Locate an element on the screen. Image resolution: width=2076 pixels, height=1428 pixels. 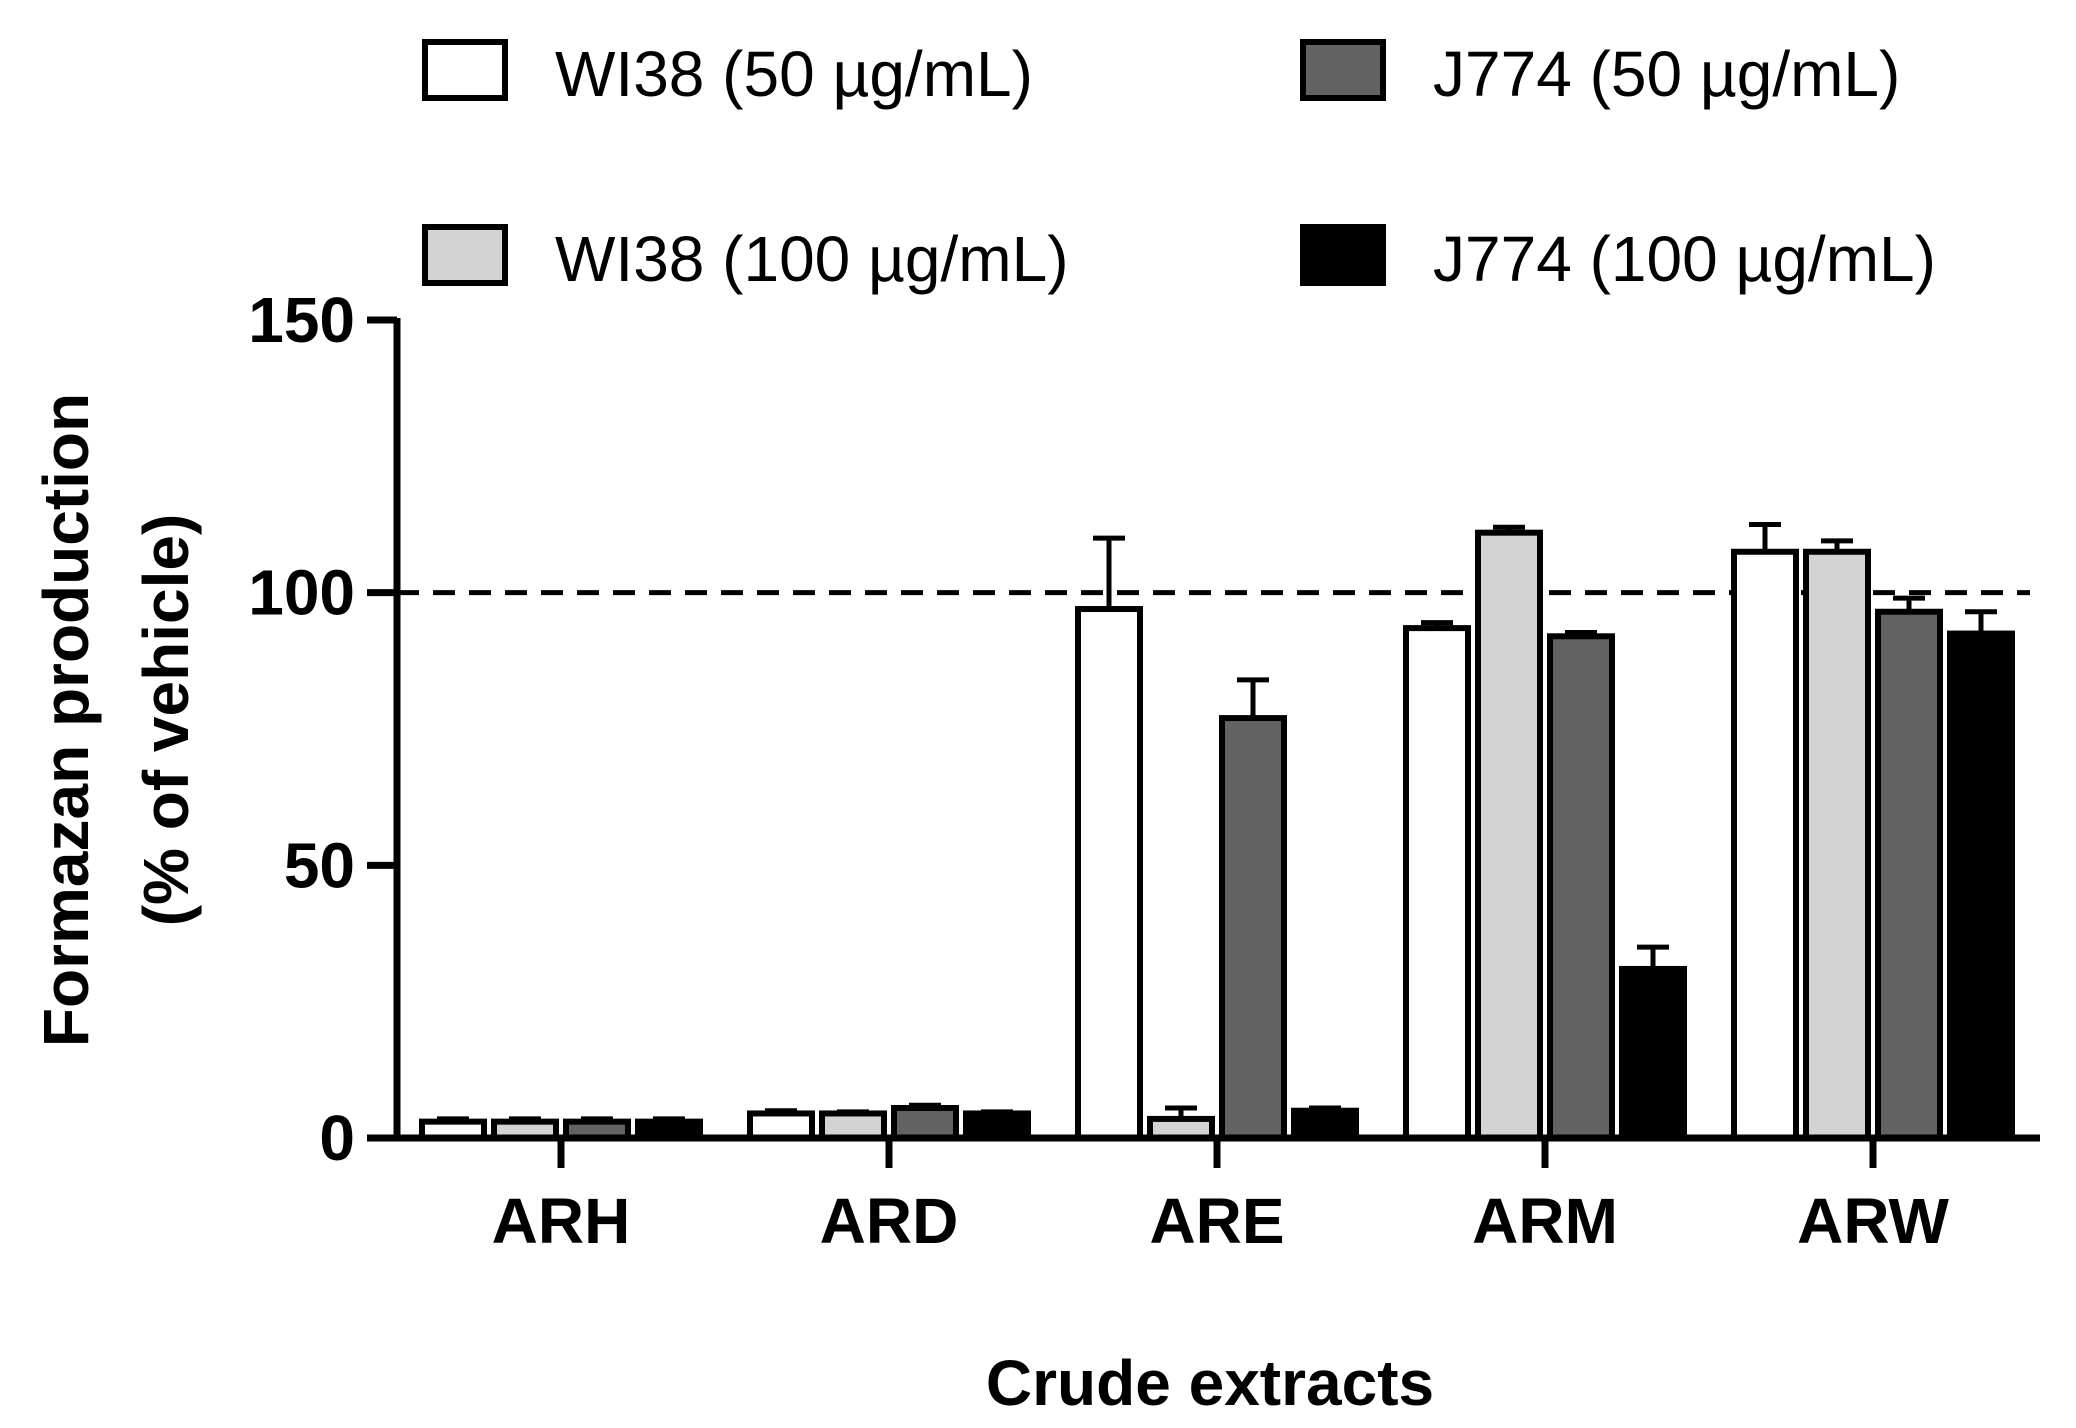
bar-series2-are is located at coordinates (1253, 928).